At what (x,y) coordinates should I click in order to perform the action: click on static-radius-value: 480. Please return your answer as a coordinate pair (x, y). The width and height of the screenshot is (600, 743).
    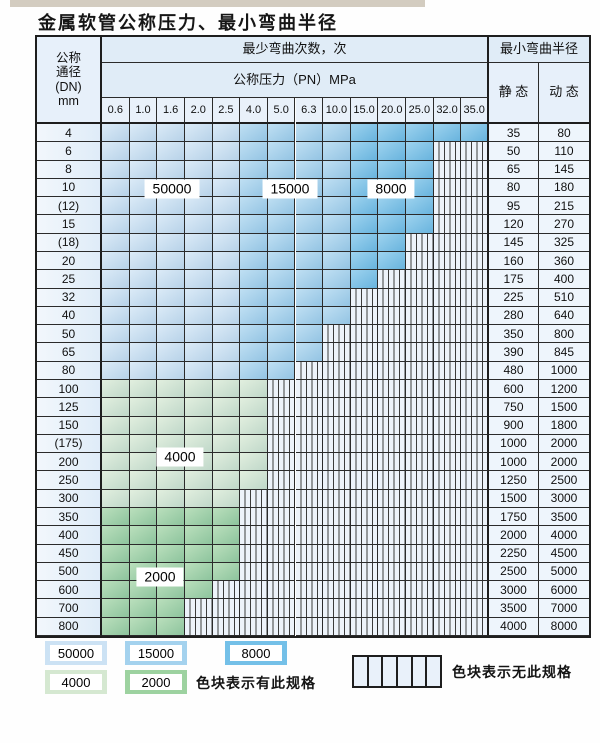
    Looking at the image, I should click on (514, 370).